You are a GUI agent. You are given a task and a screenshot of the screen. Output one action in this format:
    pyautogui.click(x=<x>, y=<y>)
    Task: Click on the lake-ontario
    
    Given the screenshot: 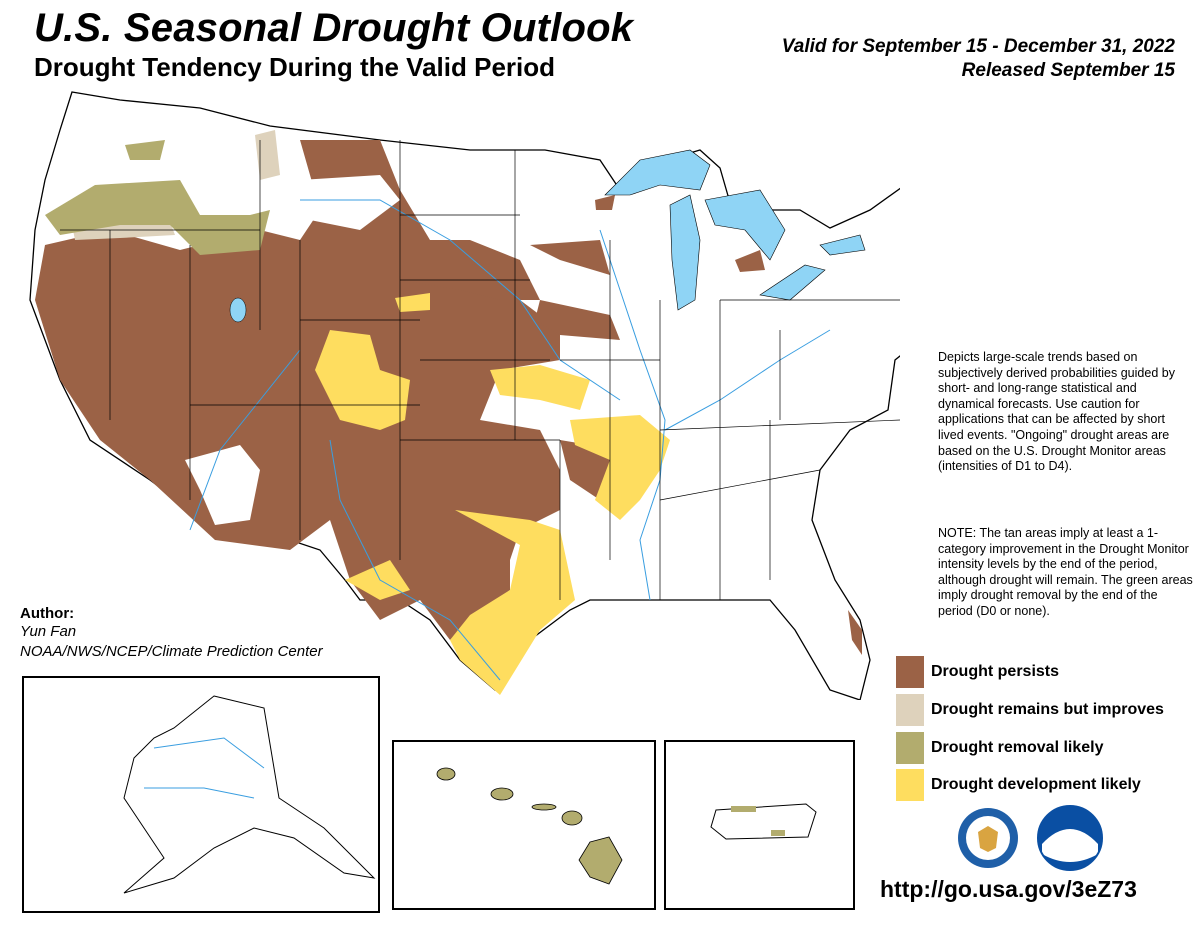 What is the action you would take?
    pyautogui.click(x=842, y=245)
    